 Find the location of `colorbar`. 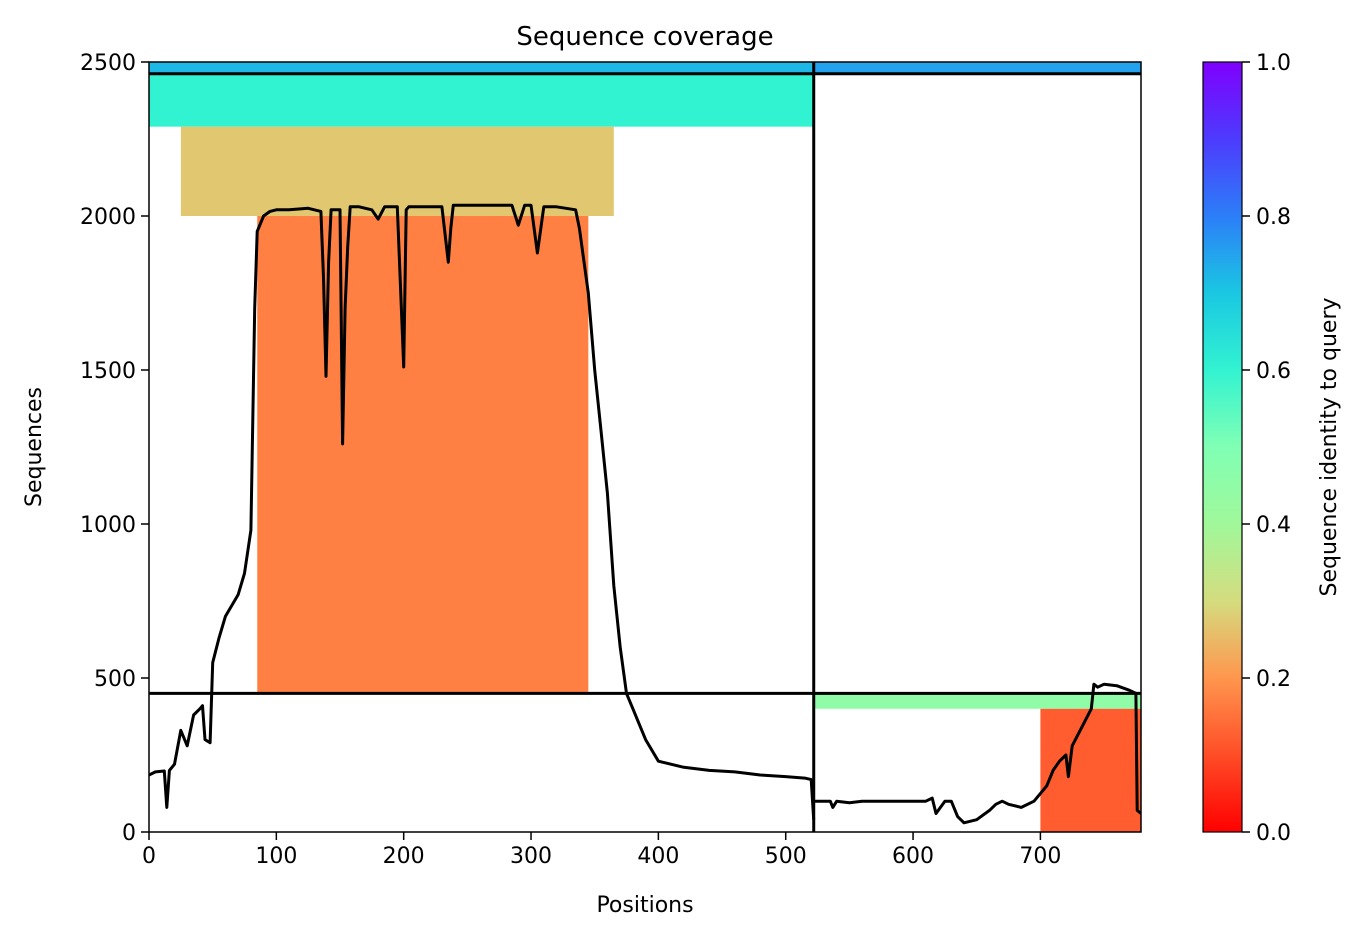

colorbar is located at coordinates (1222, 447).